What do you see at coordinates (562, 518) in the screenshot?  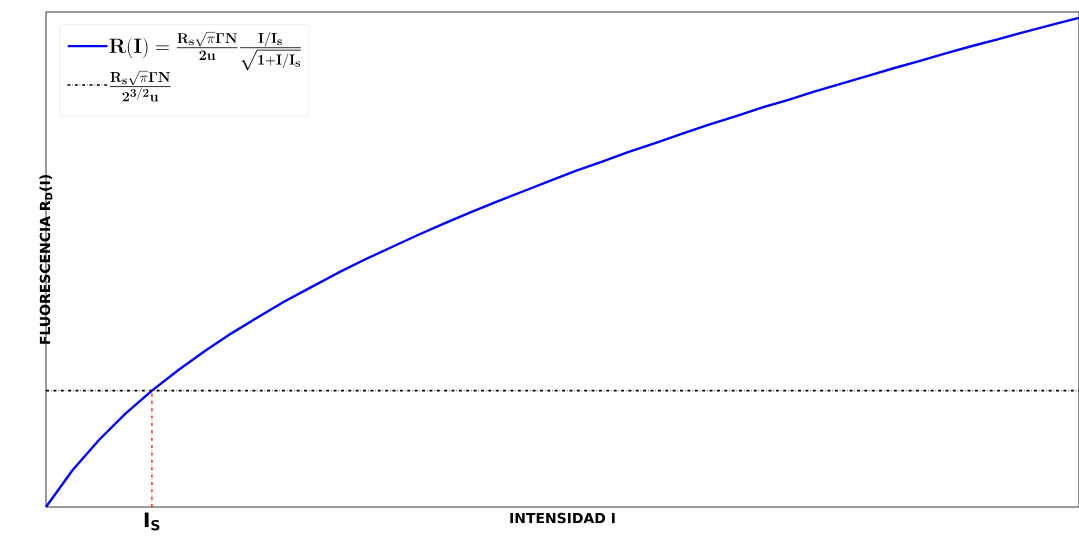 I see `x-axis-title: INTENSIDAD I` at bounding box center [562, 518].